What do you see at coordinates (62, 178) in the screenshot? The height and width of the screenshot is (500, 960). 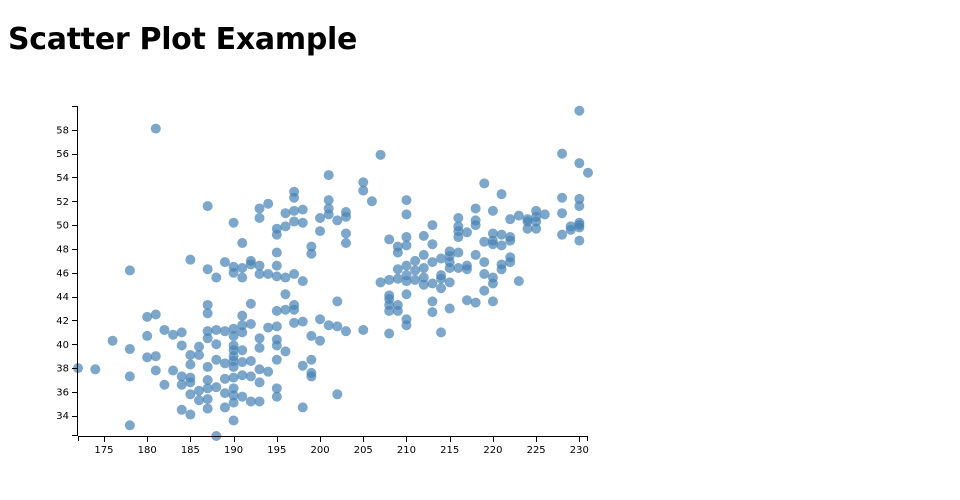 I see `y-tick-label: 54` at bounding box center [62, 178].